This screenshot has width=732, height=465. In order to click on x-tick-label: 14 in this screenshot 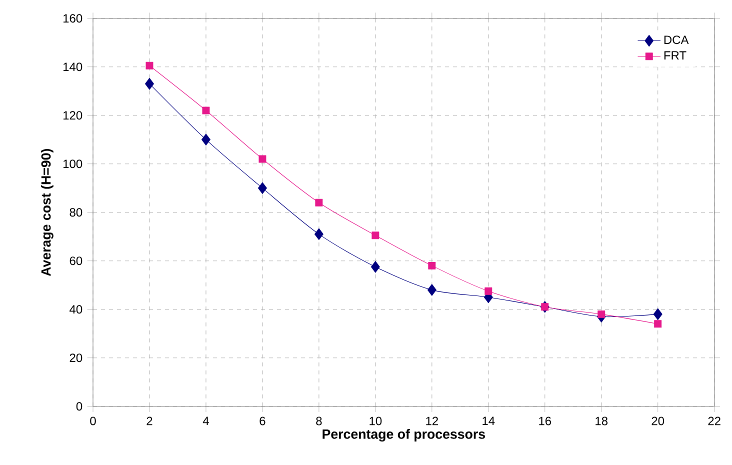, I will do `click(488, 420)`.